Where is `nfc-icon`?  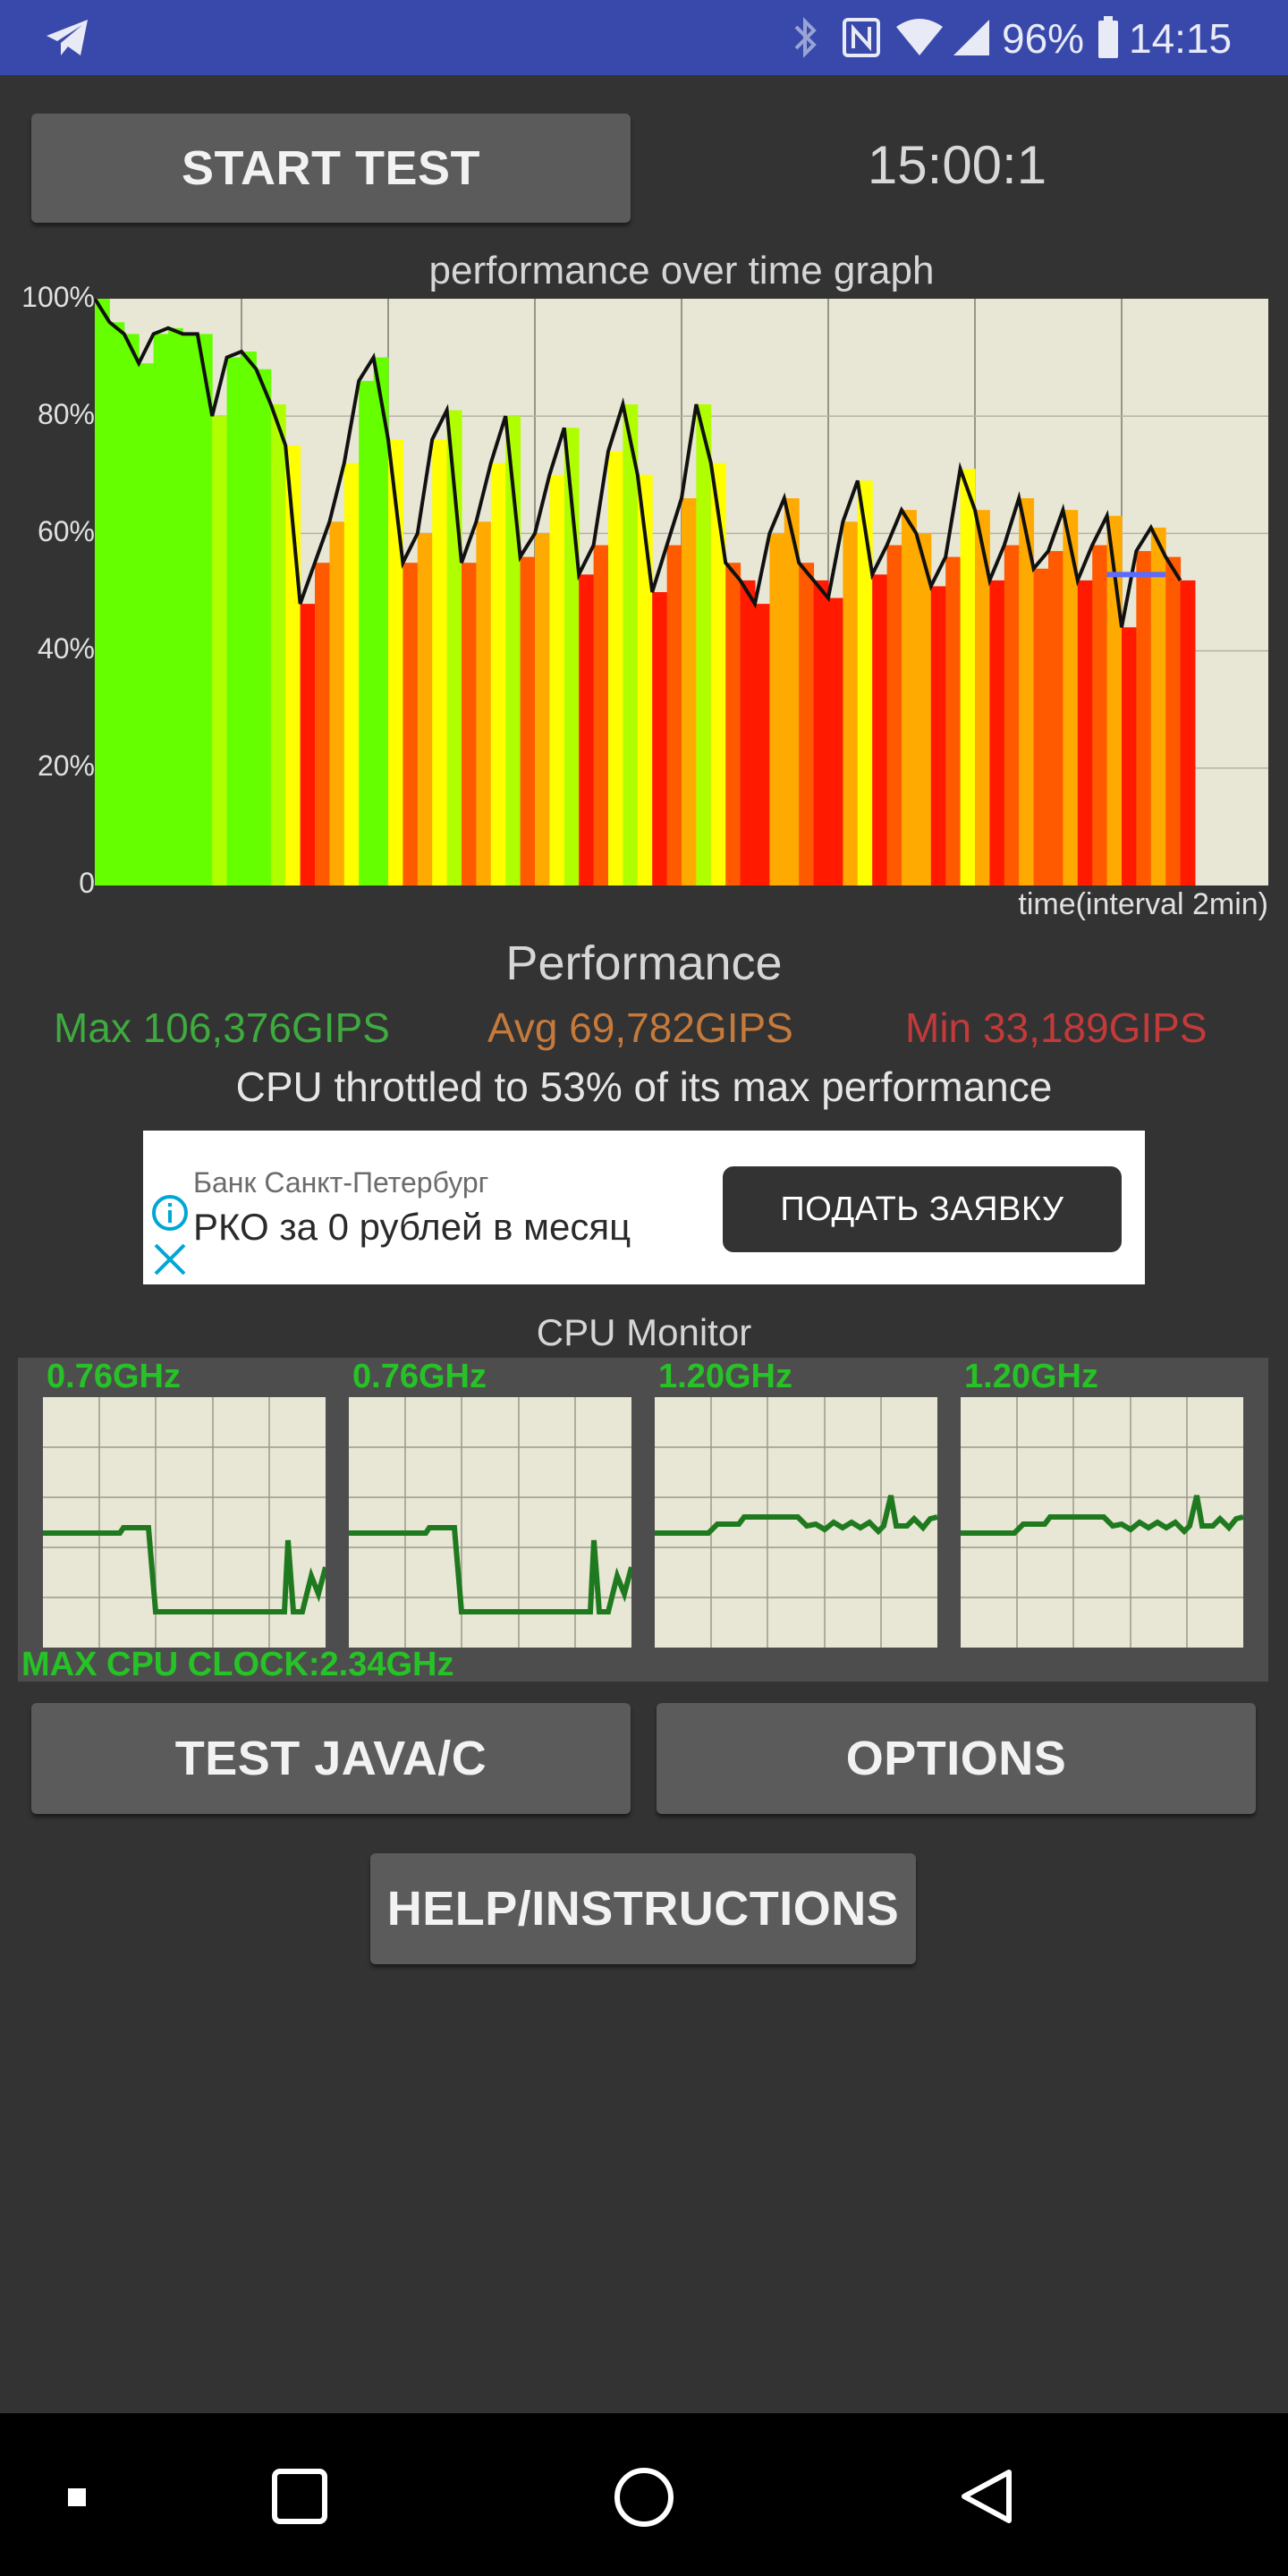 nfc-icon is located at coordinates (861, 37).